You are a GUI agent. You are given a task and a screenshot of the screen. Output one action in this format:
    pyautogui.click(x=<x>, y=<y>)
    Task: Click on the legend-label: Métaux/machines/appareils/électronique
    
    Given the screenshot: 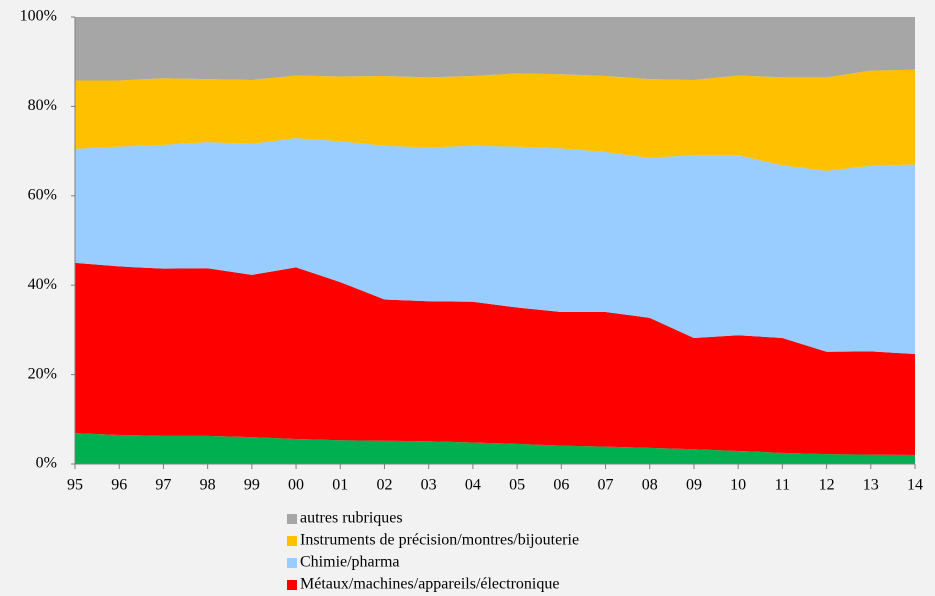 What is the action you would take?
    pyautogui.click(x=429, y=584)
    